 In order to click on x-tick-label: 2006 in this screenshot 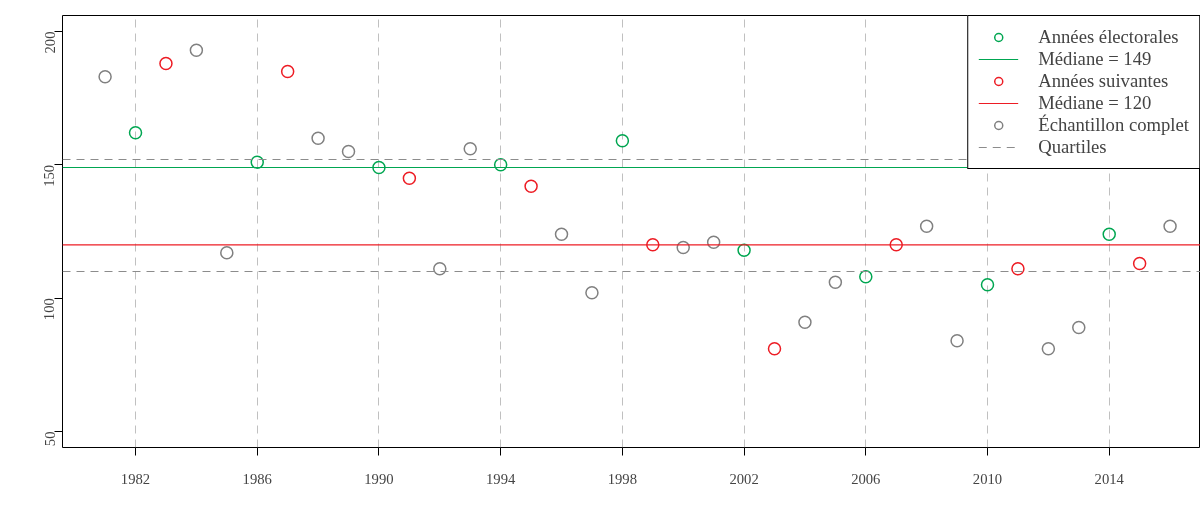, I will do `click(866, 478)`.